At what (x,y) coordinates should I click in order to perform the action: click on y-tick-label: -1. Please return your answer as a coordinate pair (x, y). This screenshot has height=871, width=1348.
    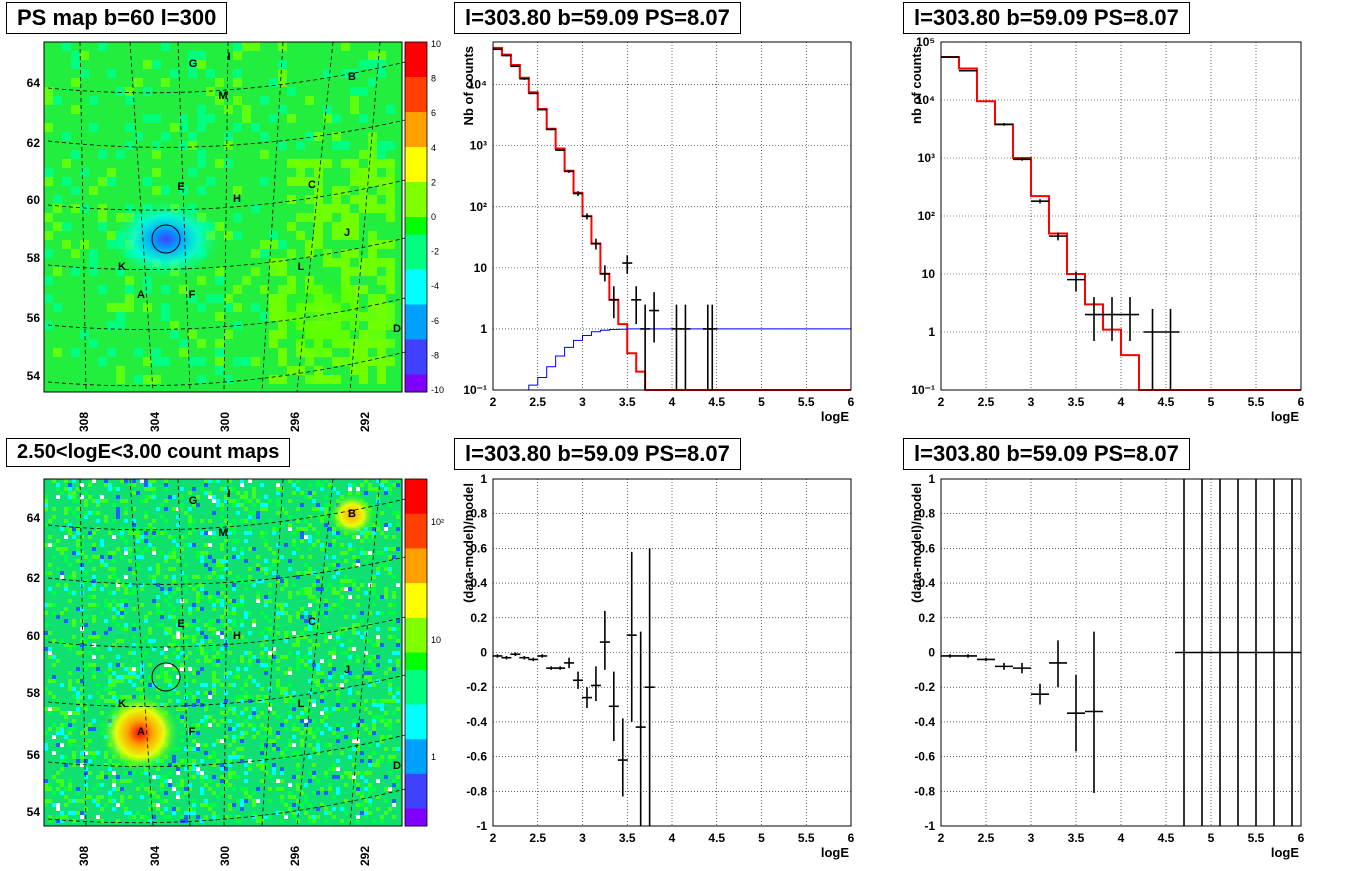
    Looking at the image, I should click on (929, 826).